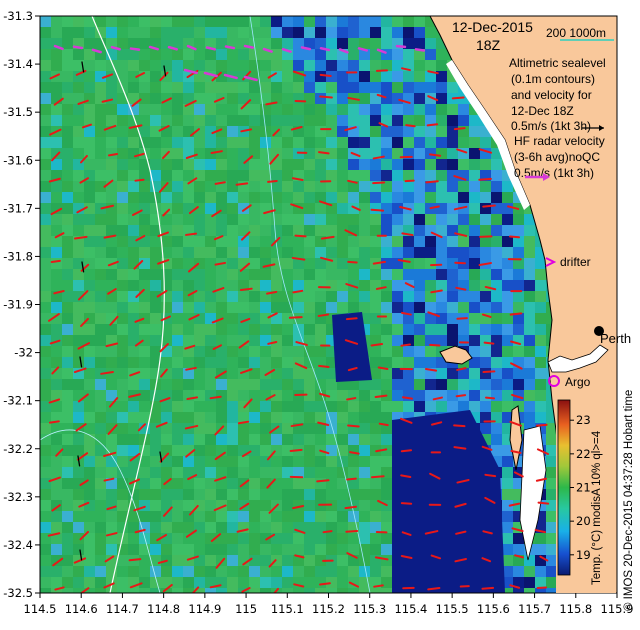 The image size is (640, 630). Describe the element at coordinates (287, 609) in the screenshot. I see `lon-tick-label: 115.1` at that location.